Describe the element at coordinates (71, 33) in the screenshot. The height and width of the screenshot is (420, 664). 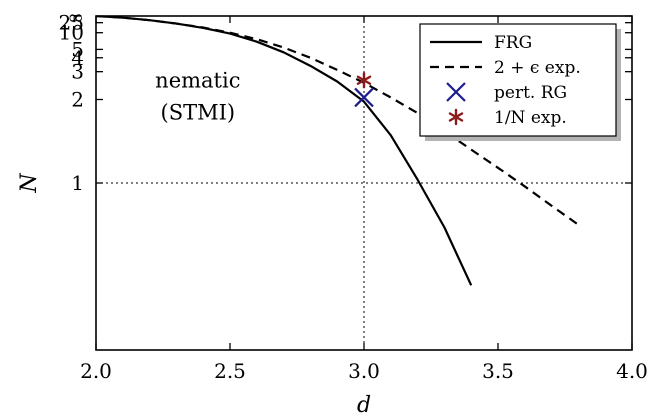
I see `y-tick-label: 10` at that location.